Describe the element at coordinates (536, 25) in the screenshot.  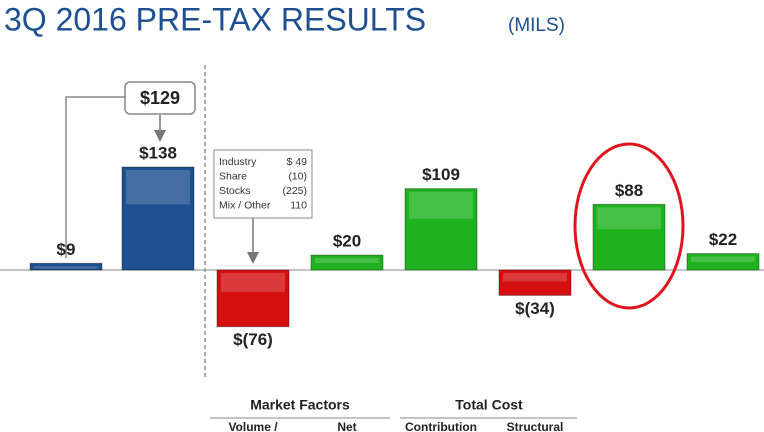
I see `chart-subtitle: (MILS)` at that location.